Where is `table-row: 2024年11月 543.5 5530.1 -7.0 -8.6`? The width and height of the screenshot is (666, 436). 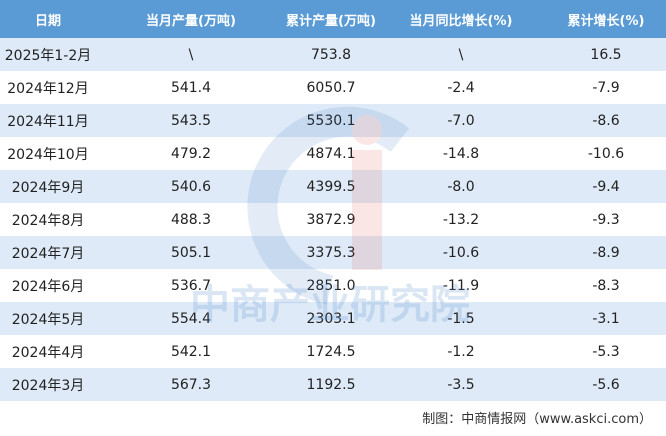
table-row: 2024年11月 543.5 5530.1 -7.0 -8.6 is located at coordinates (333, 120).